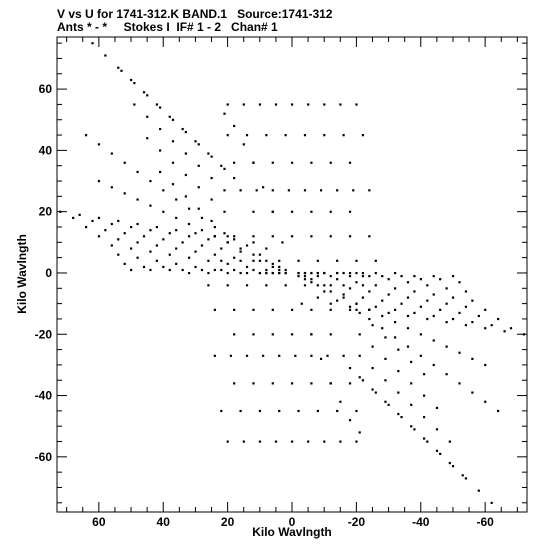  I want to click on y-tick-label: -40, so click(44, 396).